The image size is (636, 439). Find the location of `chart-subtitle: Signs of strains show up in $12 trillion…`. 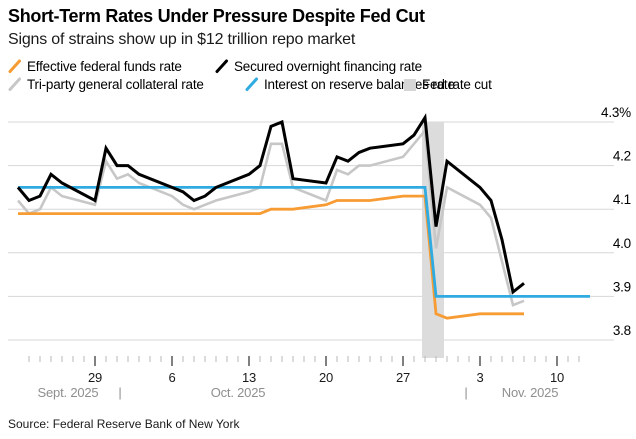

chart-subtitle: Signs of strains show up in $12 trillion… is located at coordinates (182, 39).